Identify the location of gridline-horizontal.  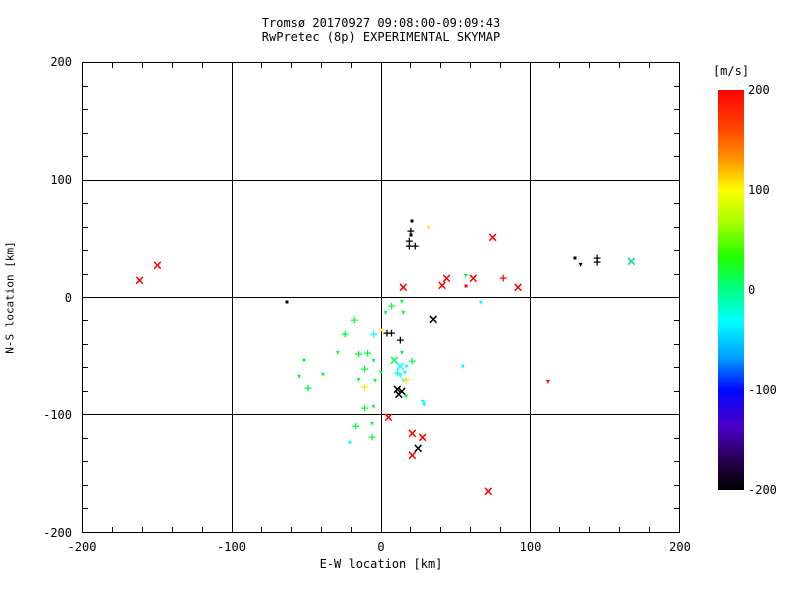
(381, 180).